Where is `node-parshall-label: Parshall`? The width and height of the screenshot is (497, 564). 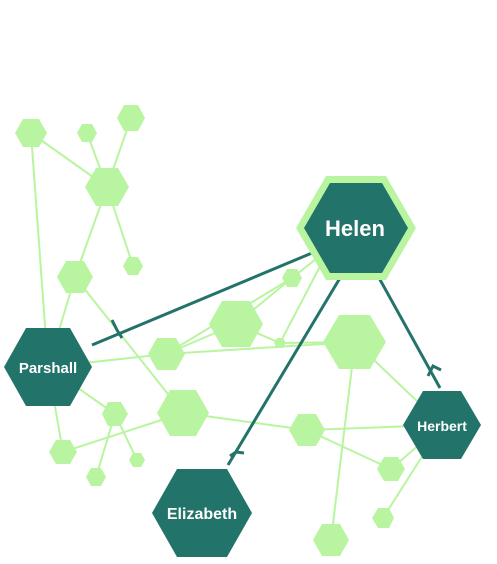
node-parshall-label: Parshall is located at coordinates (48, 368).